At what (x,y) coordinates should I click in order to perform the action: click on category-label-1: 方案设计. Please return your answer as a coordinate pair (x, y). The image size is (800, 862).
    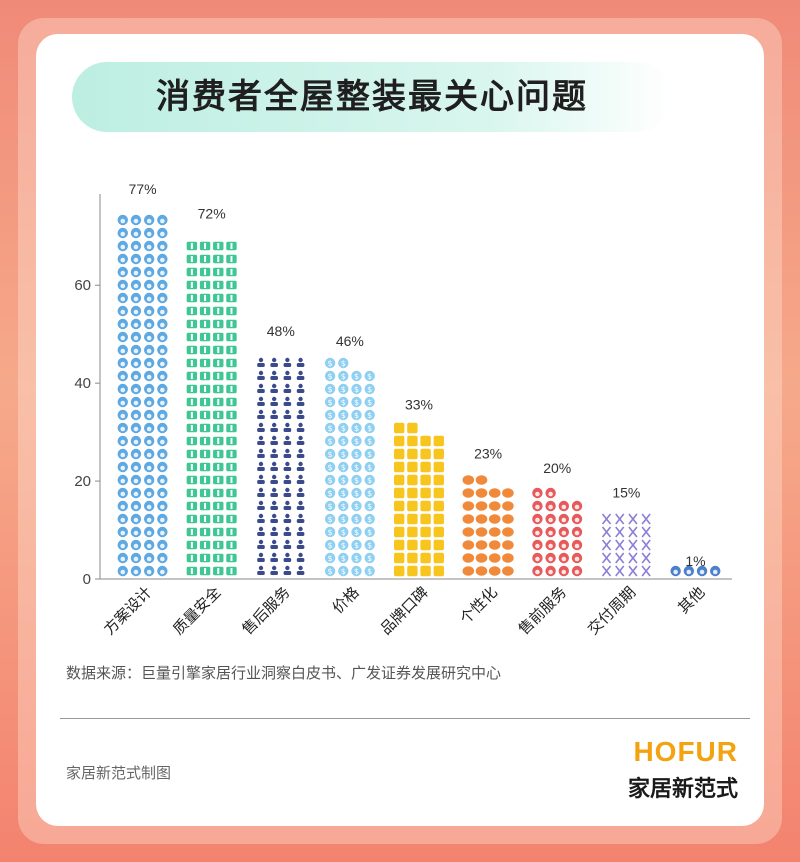
    Looking at the image, I should click on (127, 610).